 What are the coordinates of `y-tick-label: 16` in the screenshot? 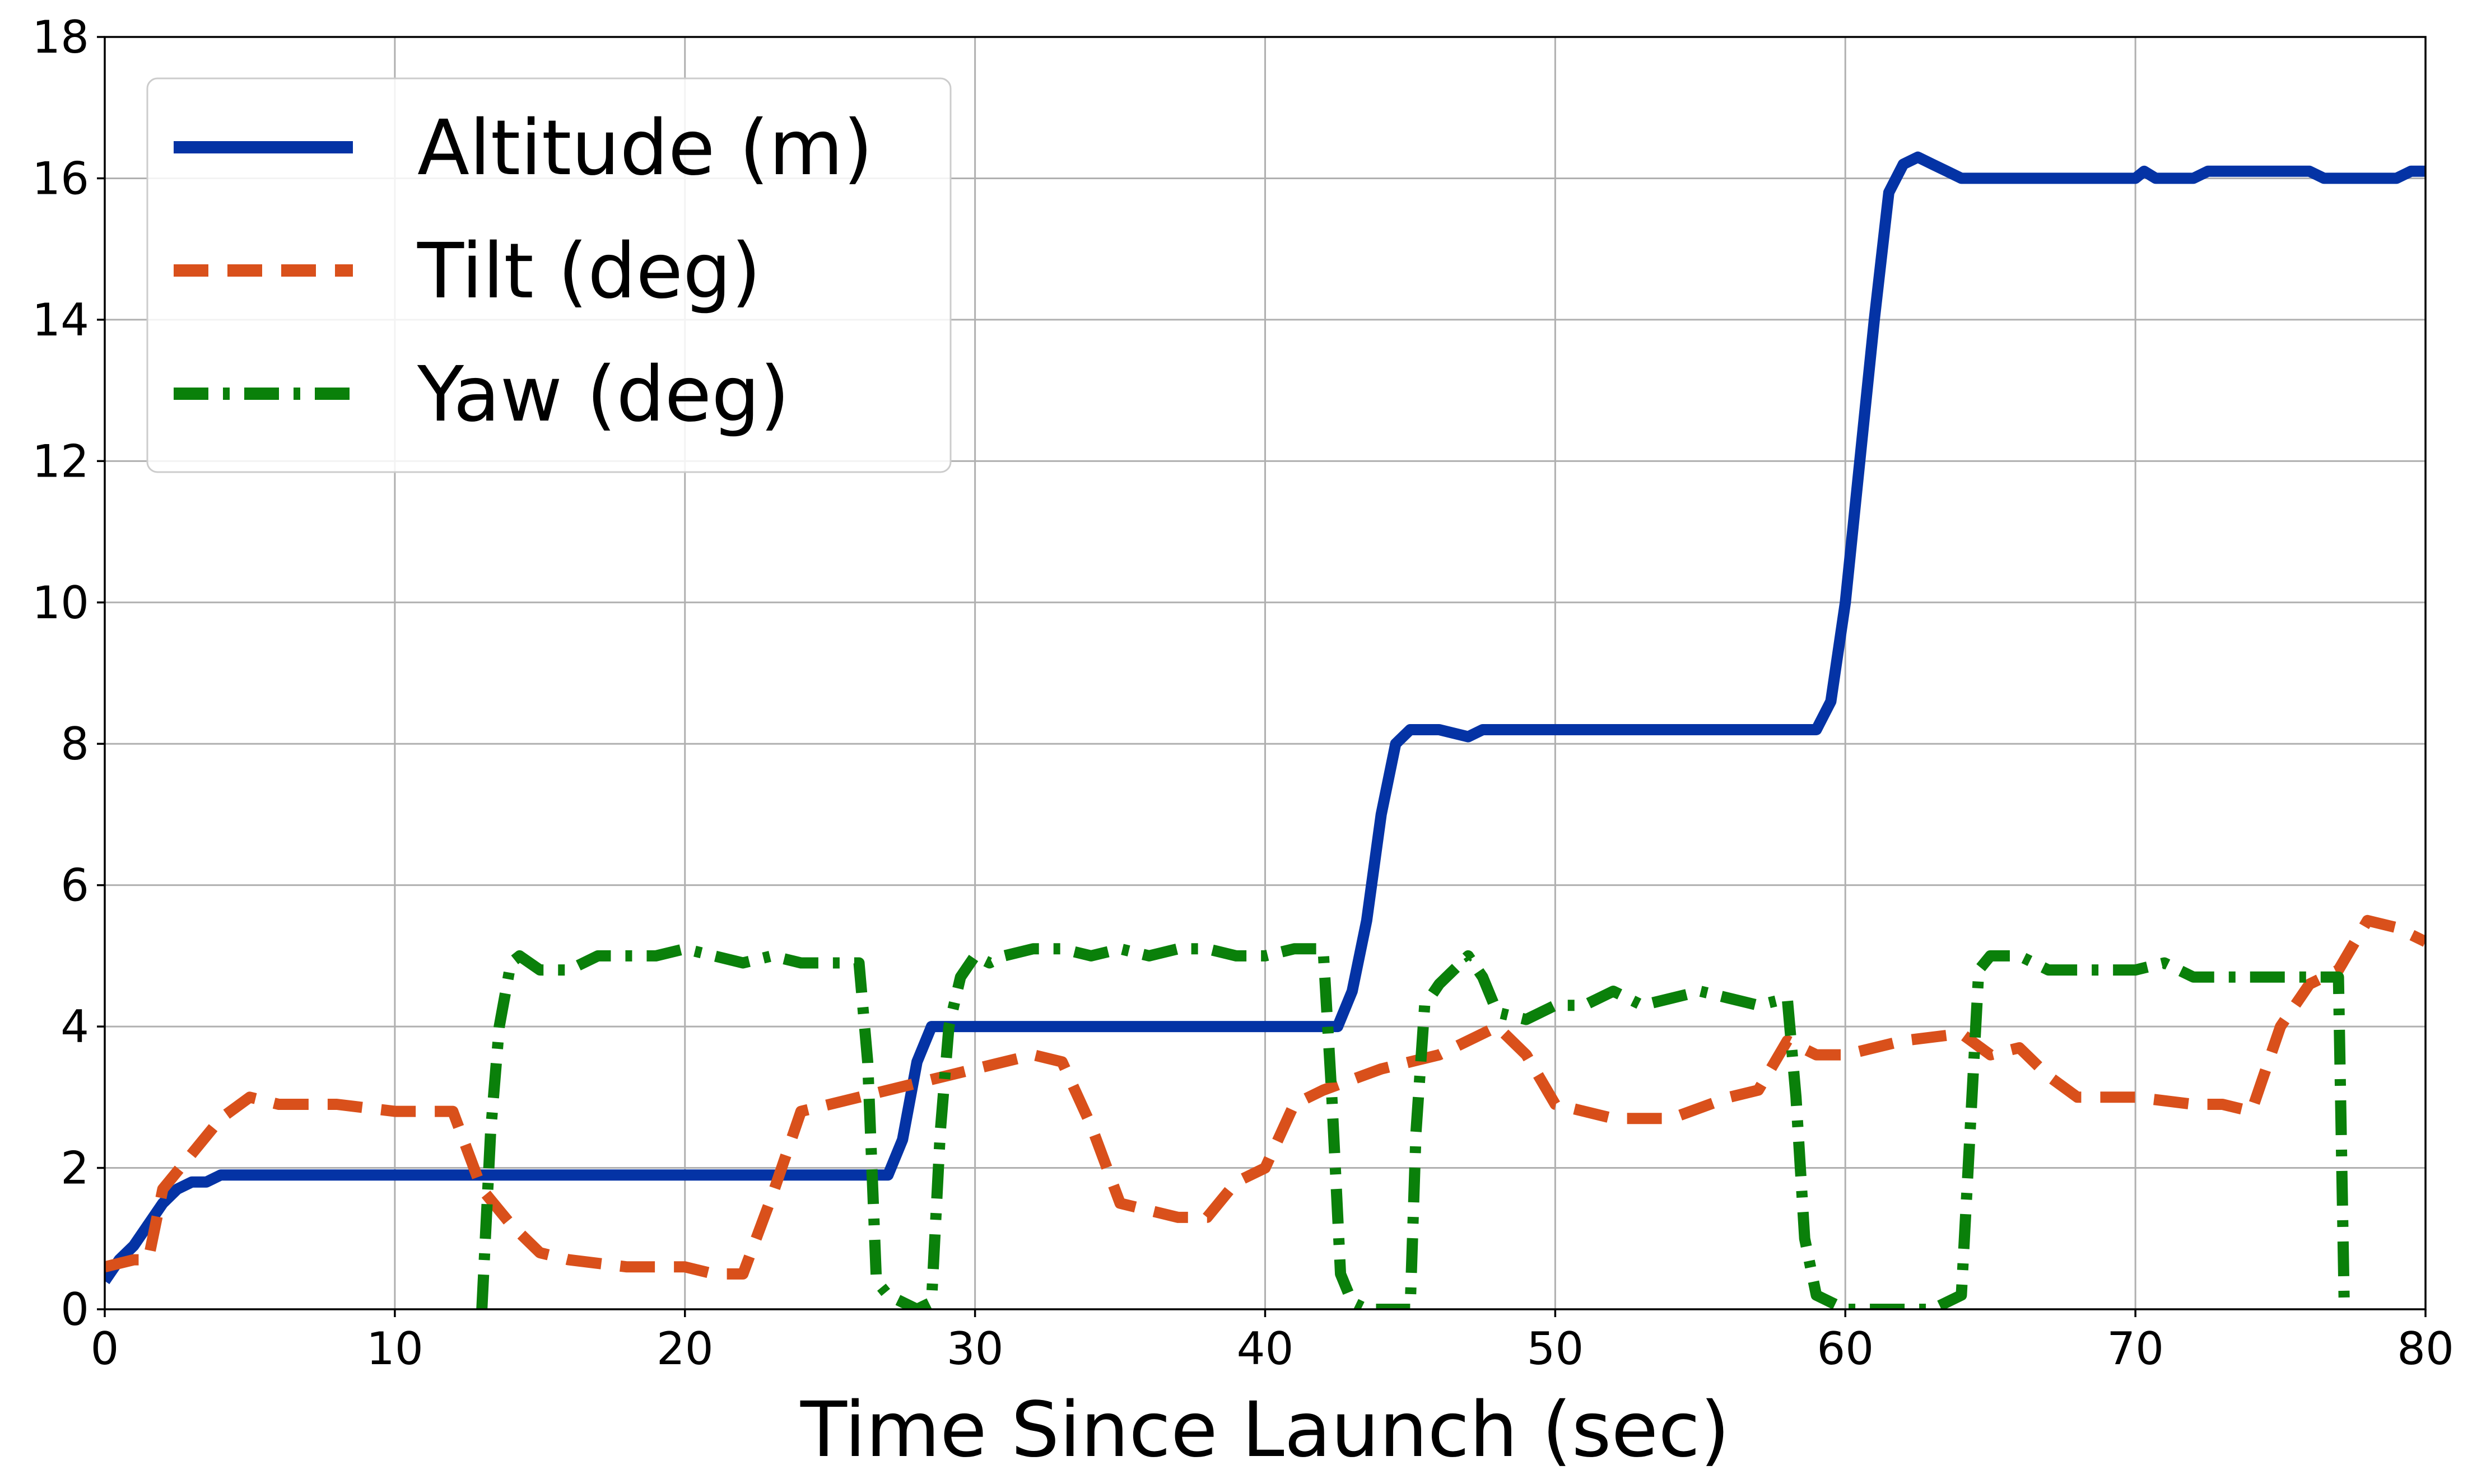 It's located at (60, 178).